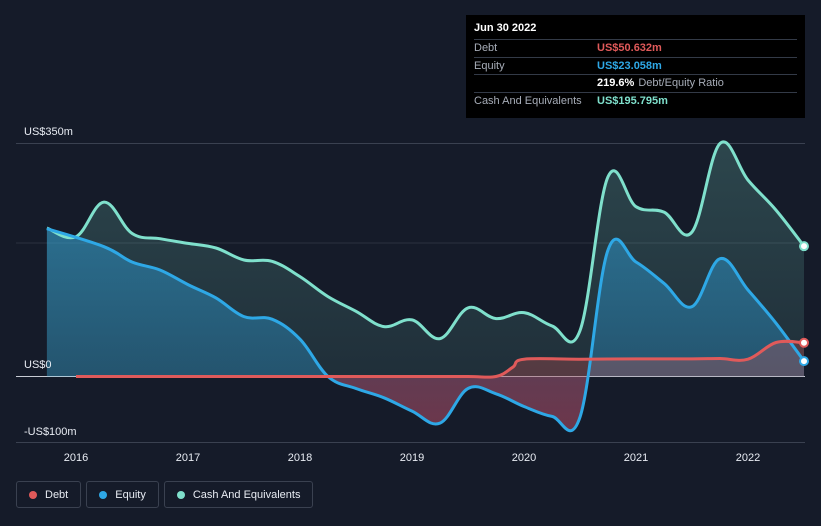 This screenshot has width=821, height=526. What do you see at coordinates (489, 65) in the screenshot?
I see `tooltip-label: Equity` at bounding box center [489, 65].